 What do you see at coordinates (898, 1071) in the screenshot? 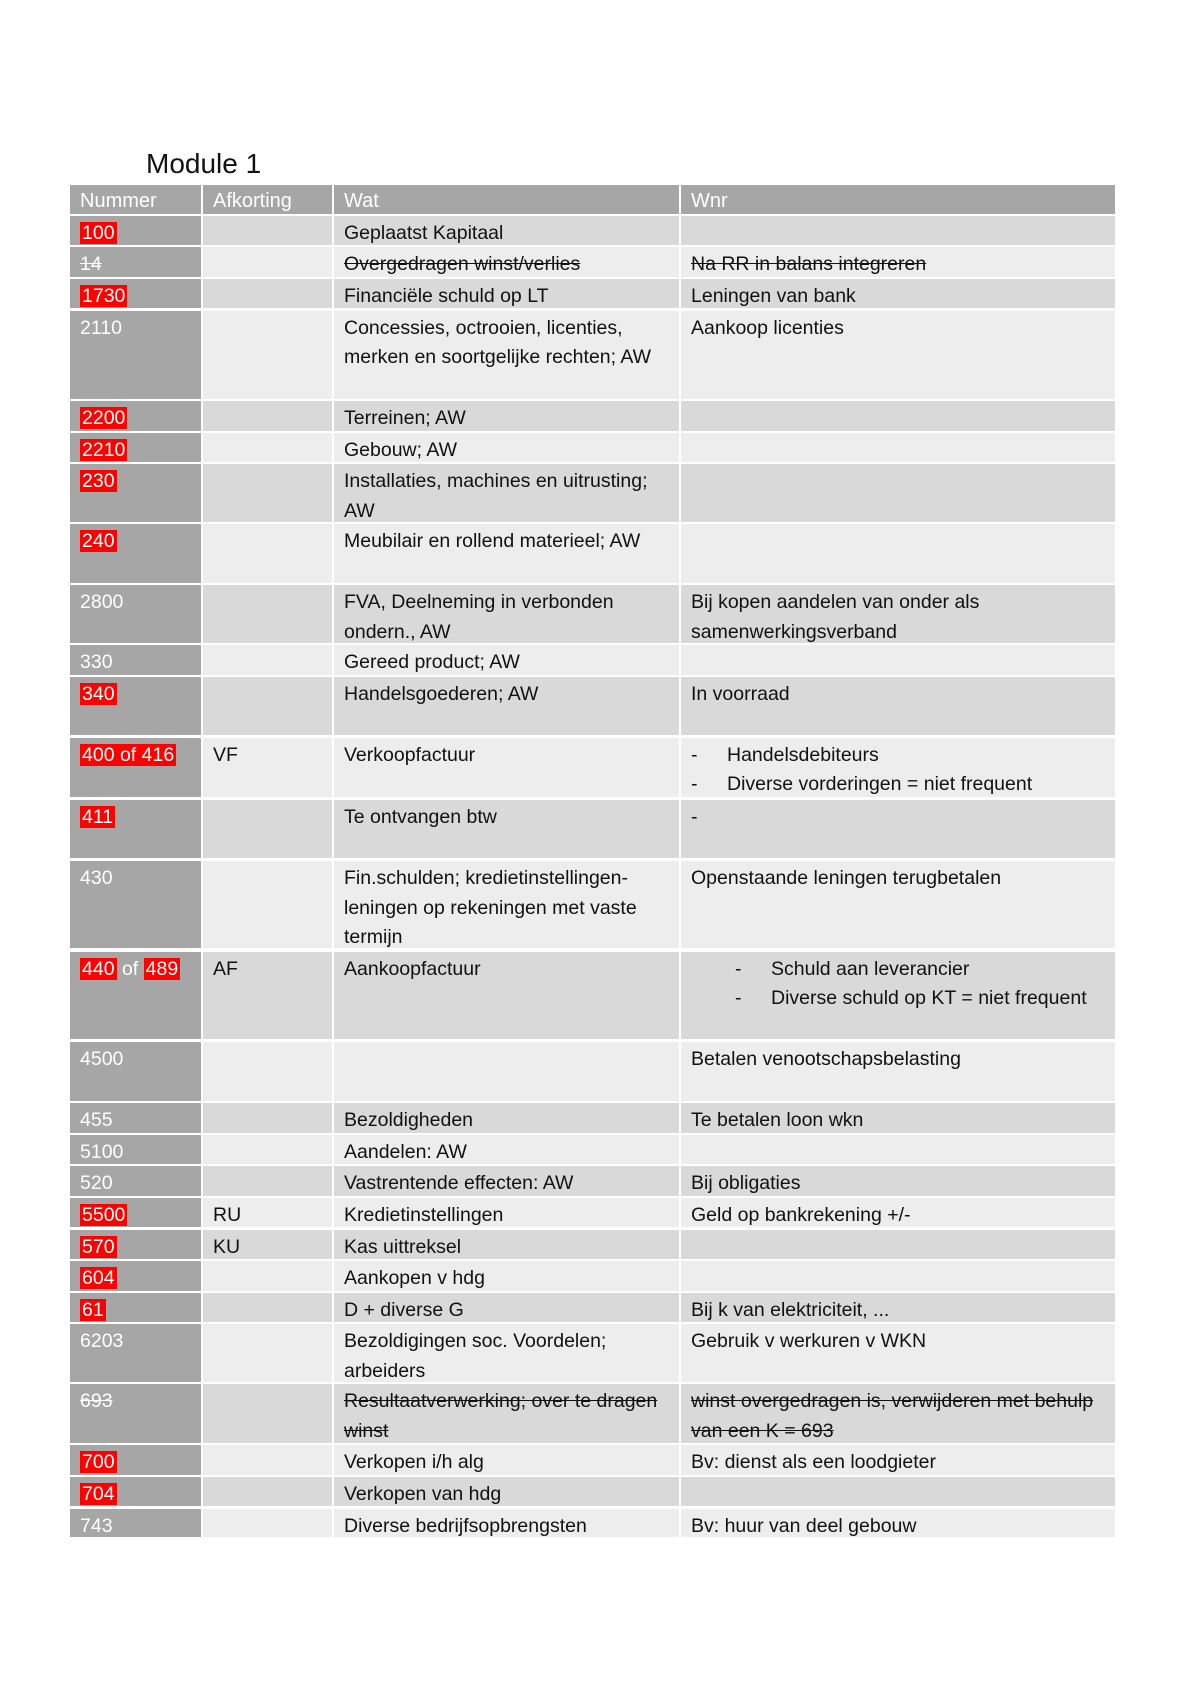
I see `wnr-cell: Betalen venootschapsbelasting` at bounding box center [898, 1071].